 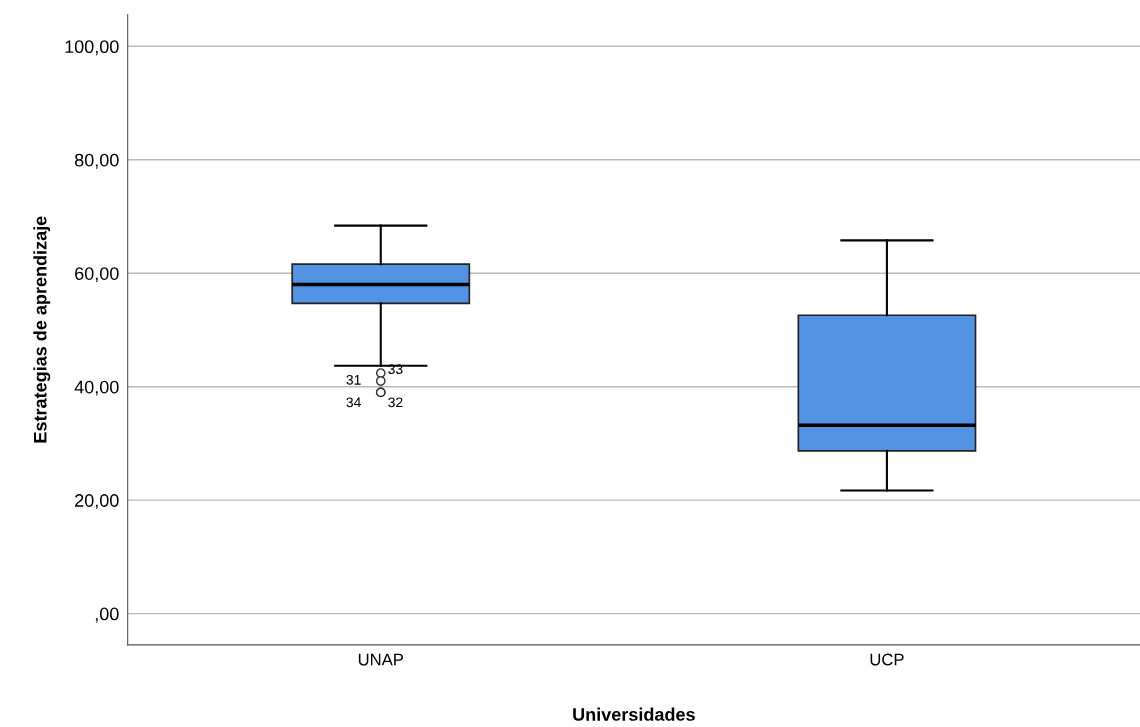 I want to click on y-tick-label: 20,00, so click(x=97, y=502).